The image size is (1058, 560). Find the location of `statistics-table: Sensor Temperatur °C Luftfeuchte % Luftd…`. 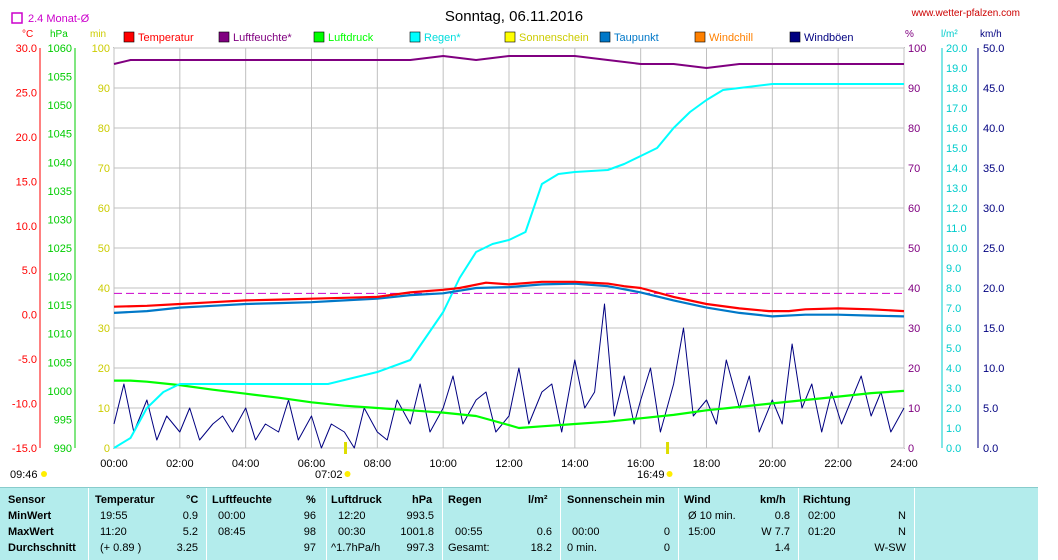

statistics-table: Sensor Temperatur °C Luftfeuchte % Luftd… is located at coordinates (519, 523).